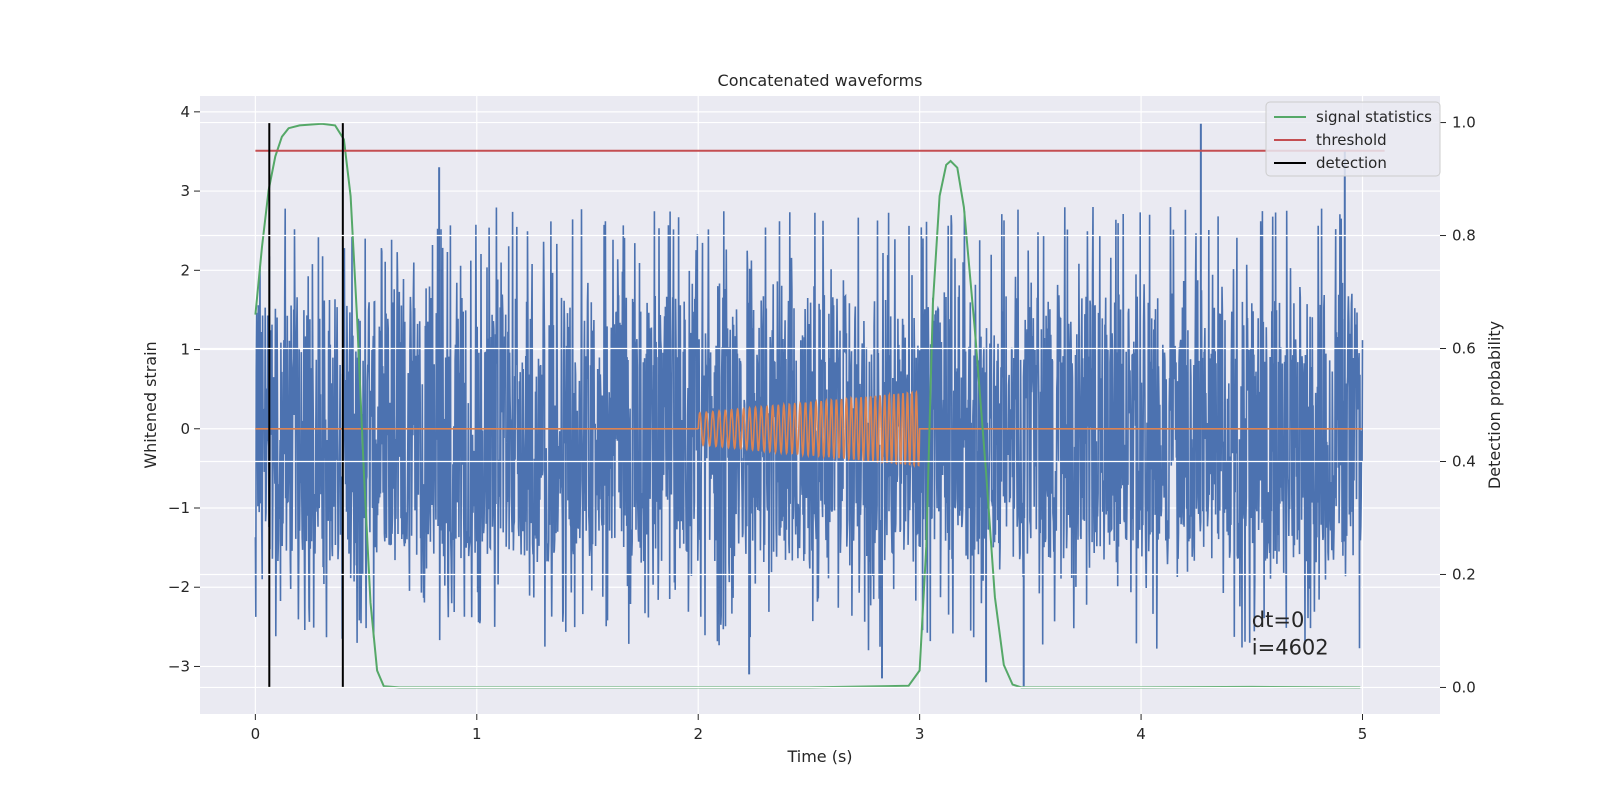 The height and width of the screenshot is (800, 1600). I want to click on x-tick-label: 4, so click(1141, 734).